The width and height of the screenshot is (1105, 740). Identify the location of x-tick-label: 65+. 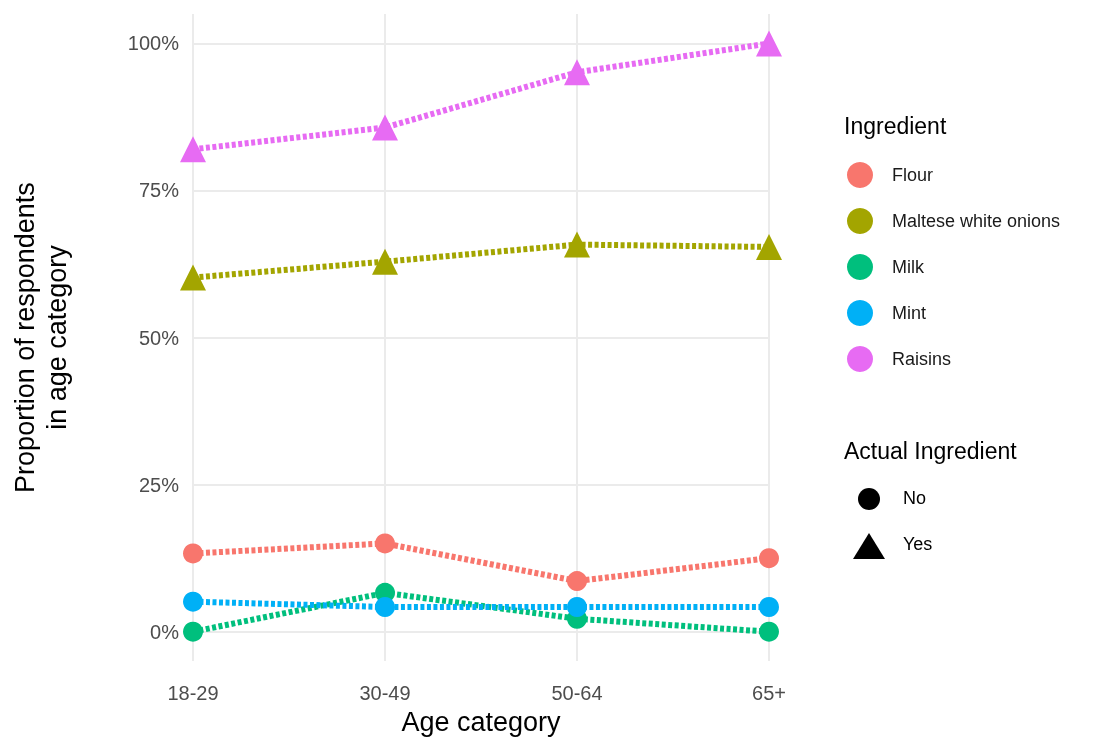
(769, 693).